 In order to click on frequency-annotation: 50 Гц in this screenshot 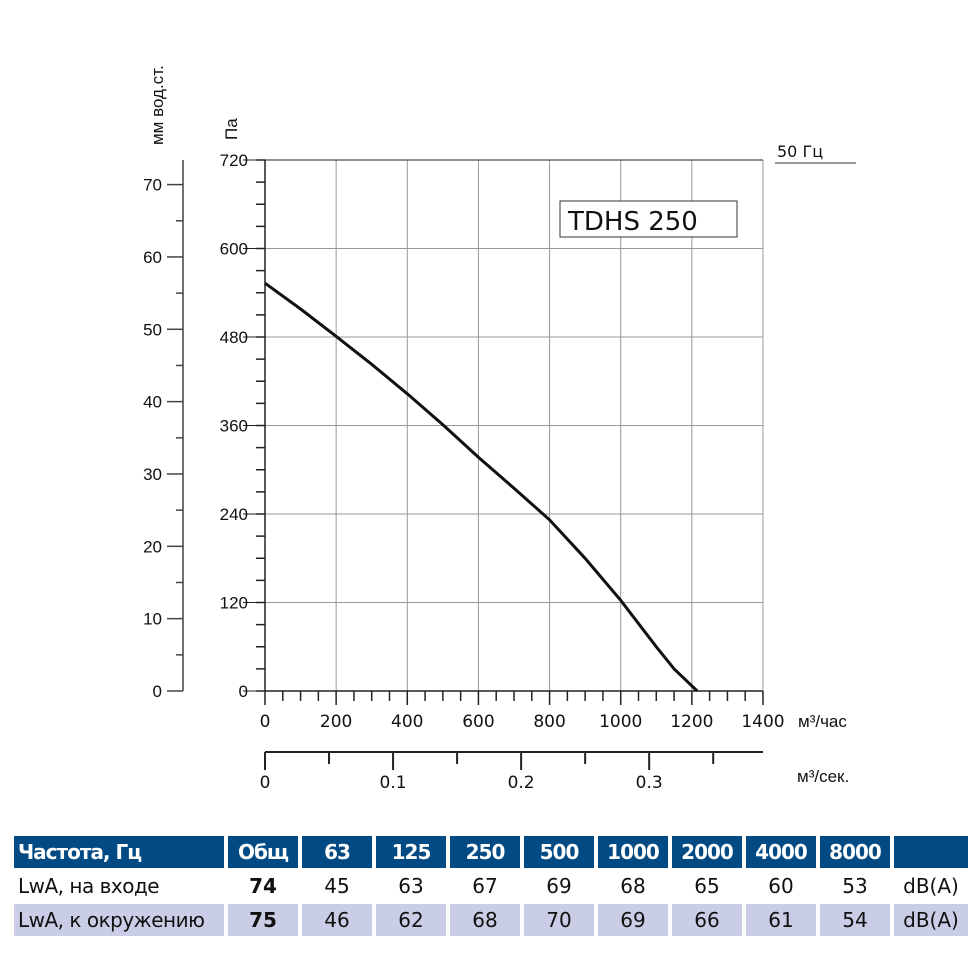, I will do `click(800, 151)`.